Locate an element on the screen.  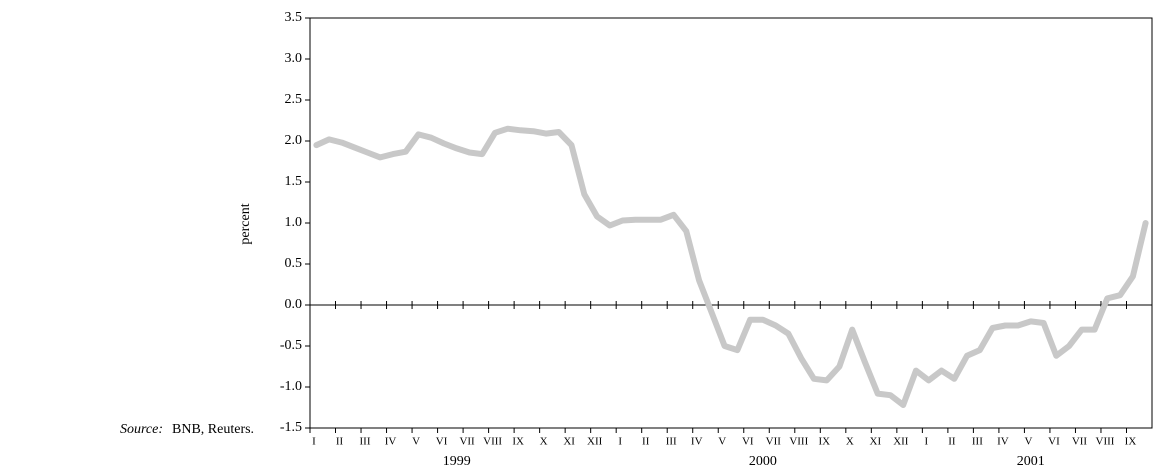
y-tick-label: 1.5 is located at coordinates (294, 181).